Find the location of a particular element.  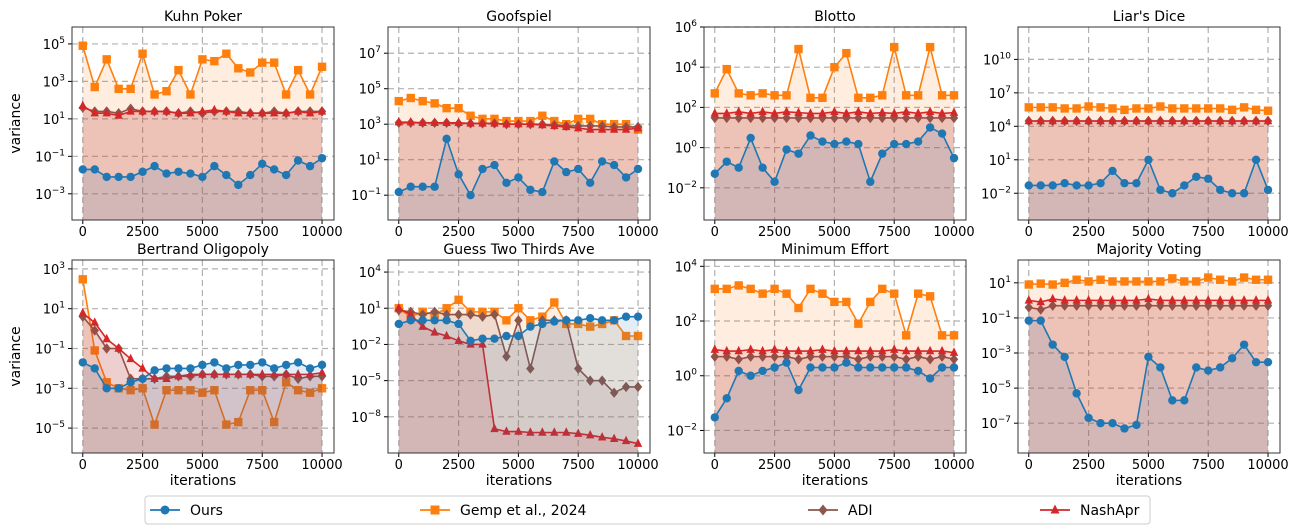

band-ours is located at coordinates (202, 407).